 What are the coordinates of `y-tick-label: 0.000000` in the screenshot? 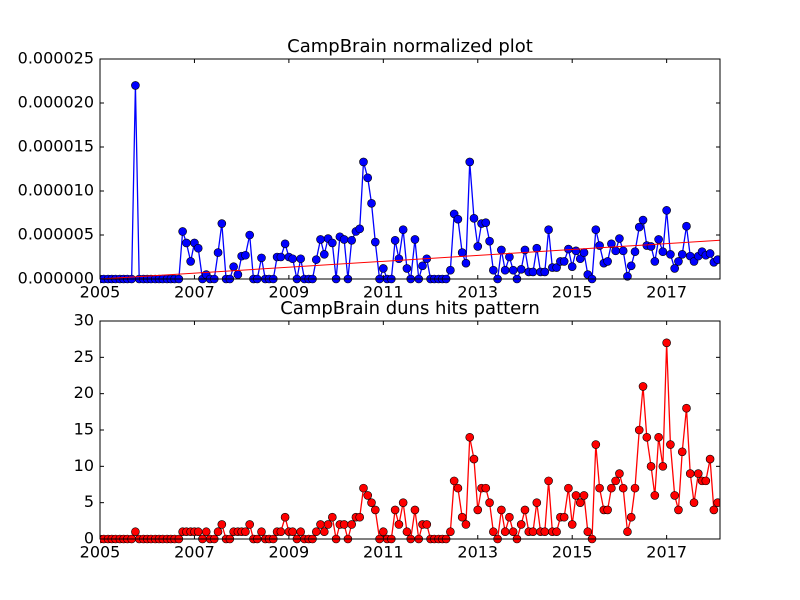 It's located at (56, 278).